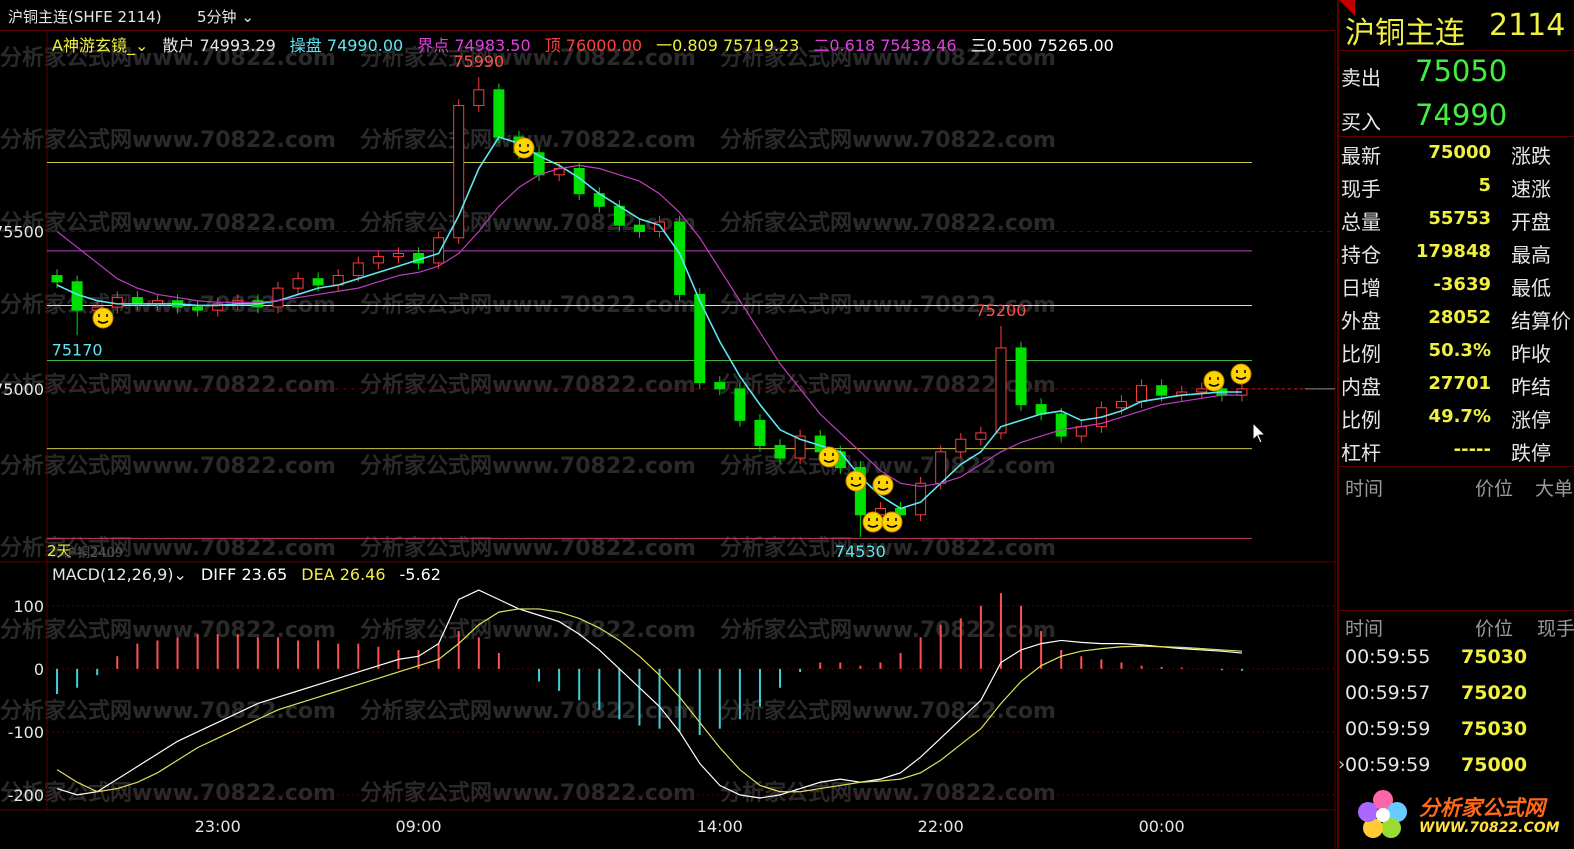 This screenshot has width=1574, height=849. Describe the element at coordinates (217, 17) in the screenshot. I see `period-text: 5分钟` at that location.